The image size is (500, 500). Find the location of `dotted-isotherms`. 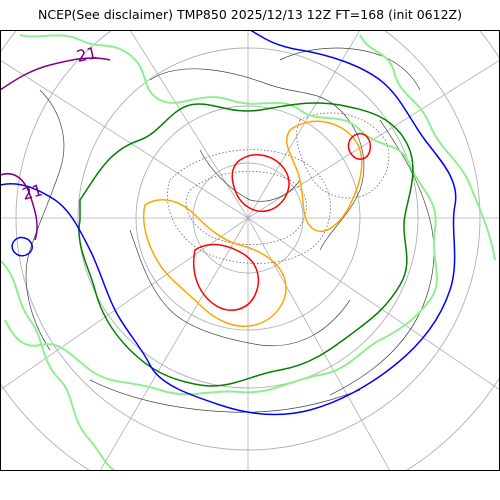

dotted-isotherms is located at coordinates (278, 188).